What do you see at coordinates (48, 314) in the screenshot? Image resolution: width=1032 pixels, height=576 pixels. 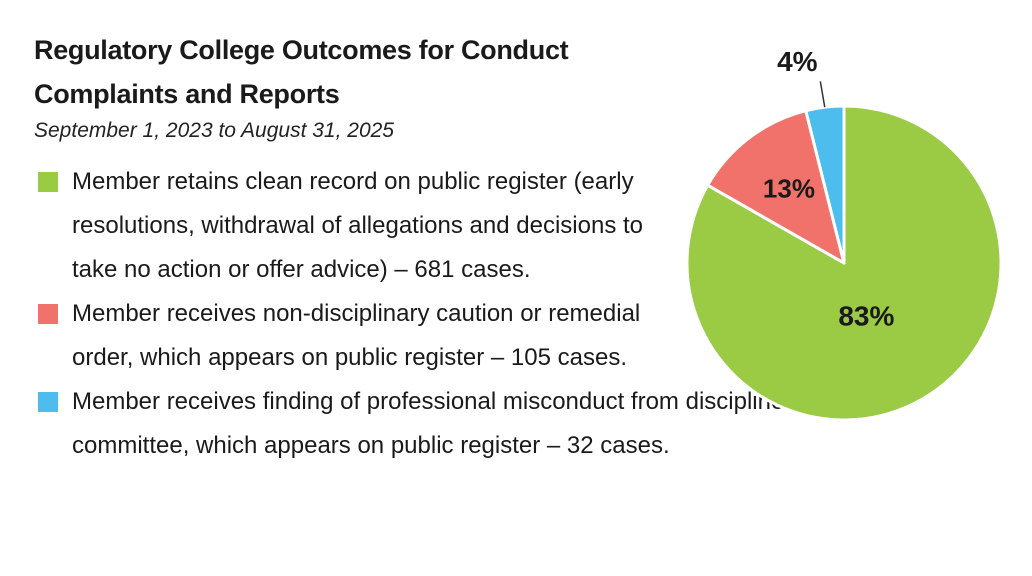 I see `legend-swatch-red` at bounding box center [48, 314].